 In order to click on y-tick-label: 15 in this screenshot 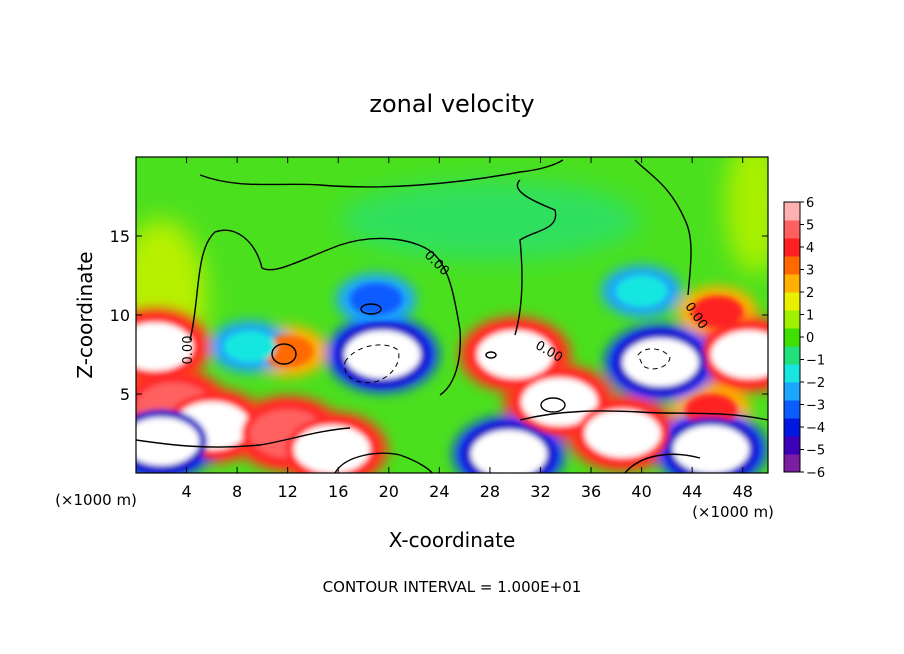, I will do `click(120, 236)`.